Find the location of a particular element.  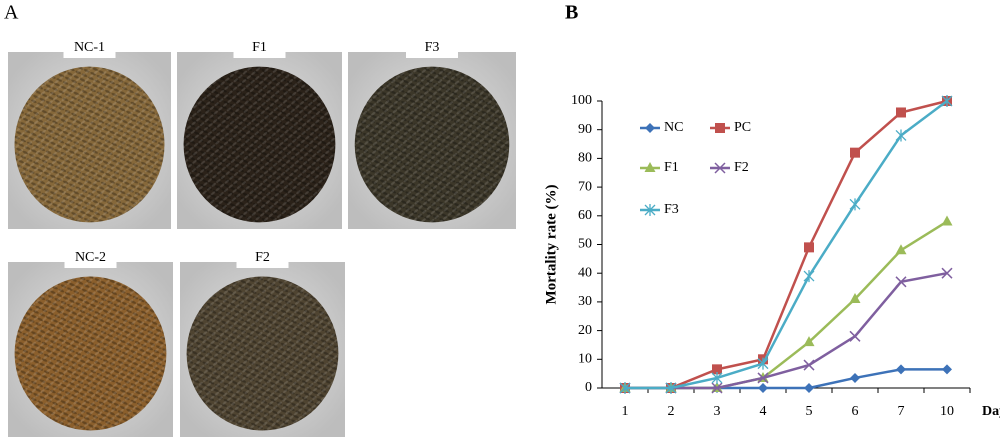

photo-label: F1 is located at coordinates (259, 47).